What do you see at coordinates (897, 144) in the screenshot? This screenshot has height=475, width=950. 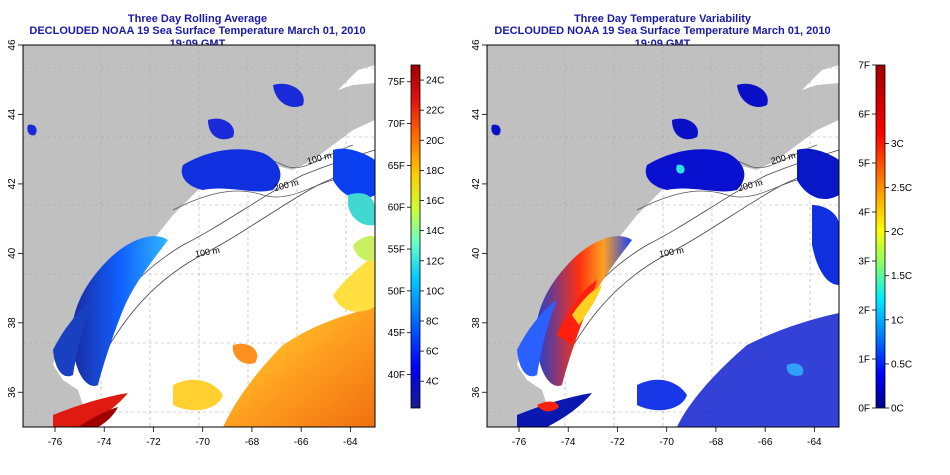 I see `right-colorbar-c-label: 3C` at bounding box center [897, 144].